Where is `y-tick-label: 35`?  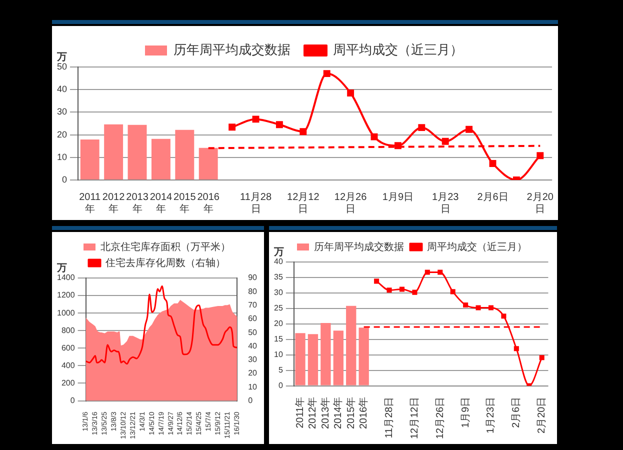 y-tick-label: 35 is located at coordinates (279, 277).